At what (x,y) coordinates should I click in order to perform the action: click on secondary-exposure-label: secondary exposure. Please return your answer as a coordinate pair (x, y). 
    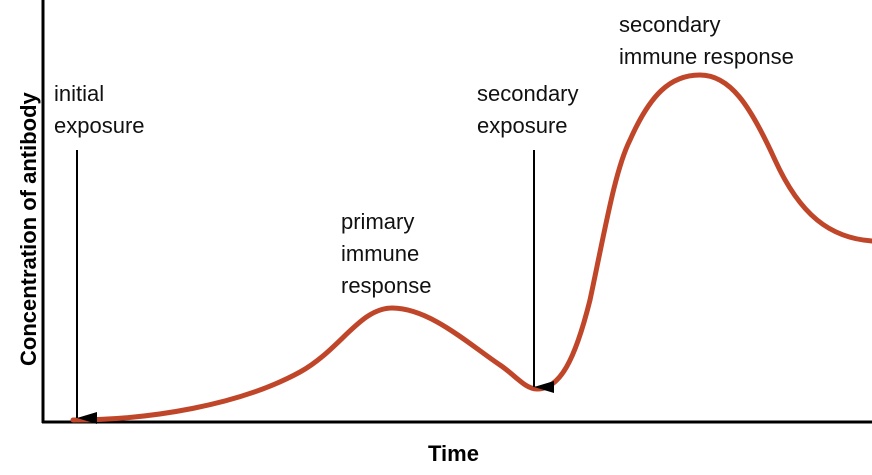
    Looking at the image, I should click on (528, 109).